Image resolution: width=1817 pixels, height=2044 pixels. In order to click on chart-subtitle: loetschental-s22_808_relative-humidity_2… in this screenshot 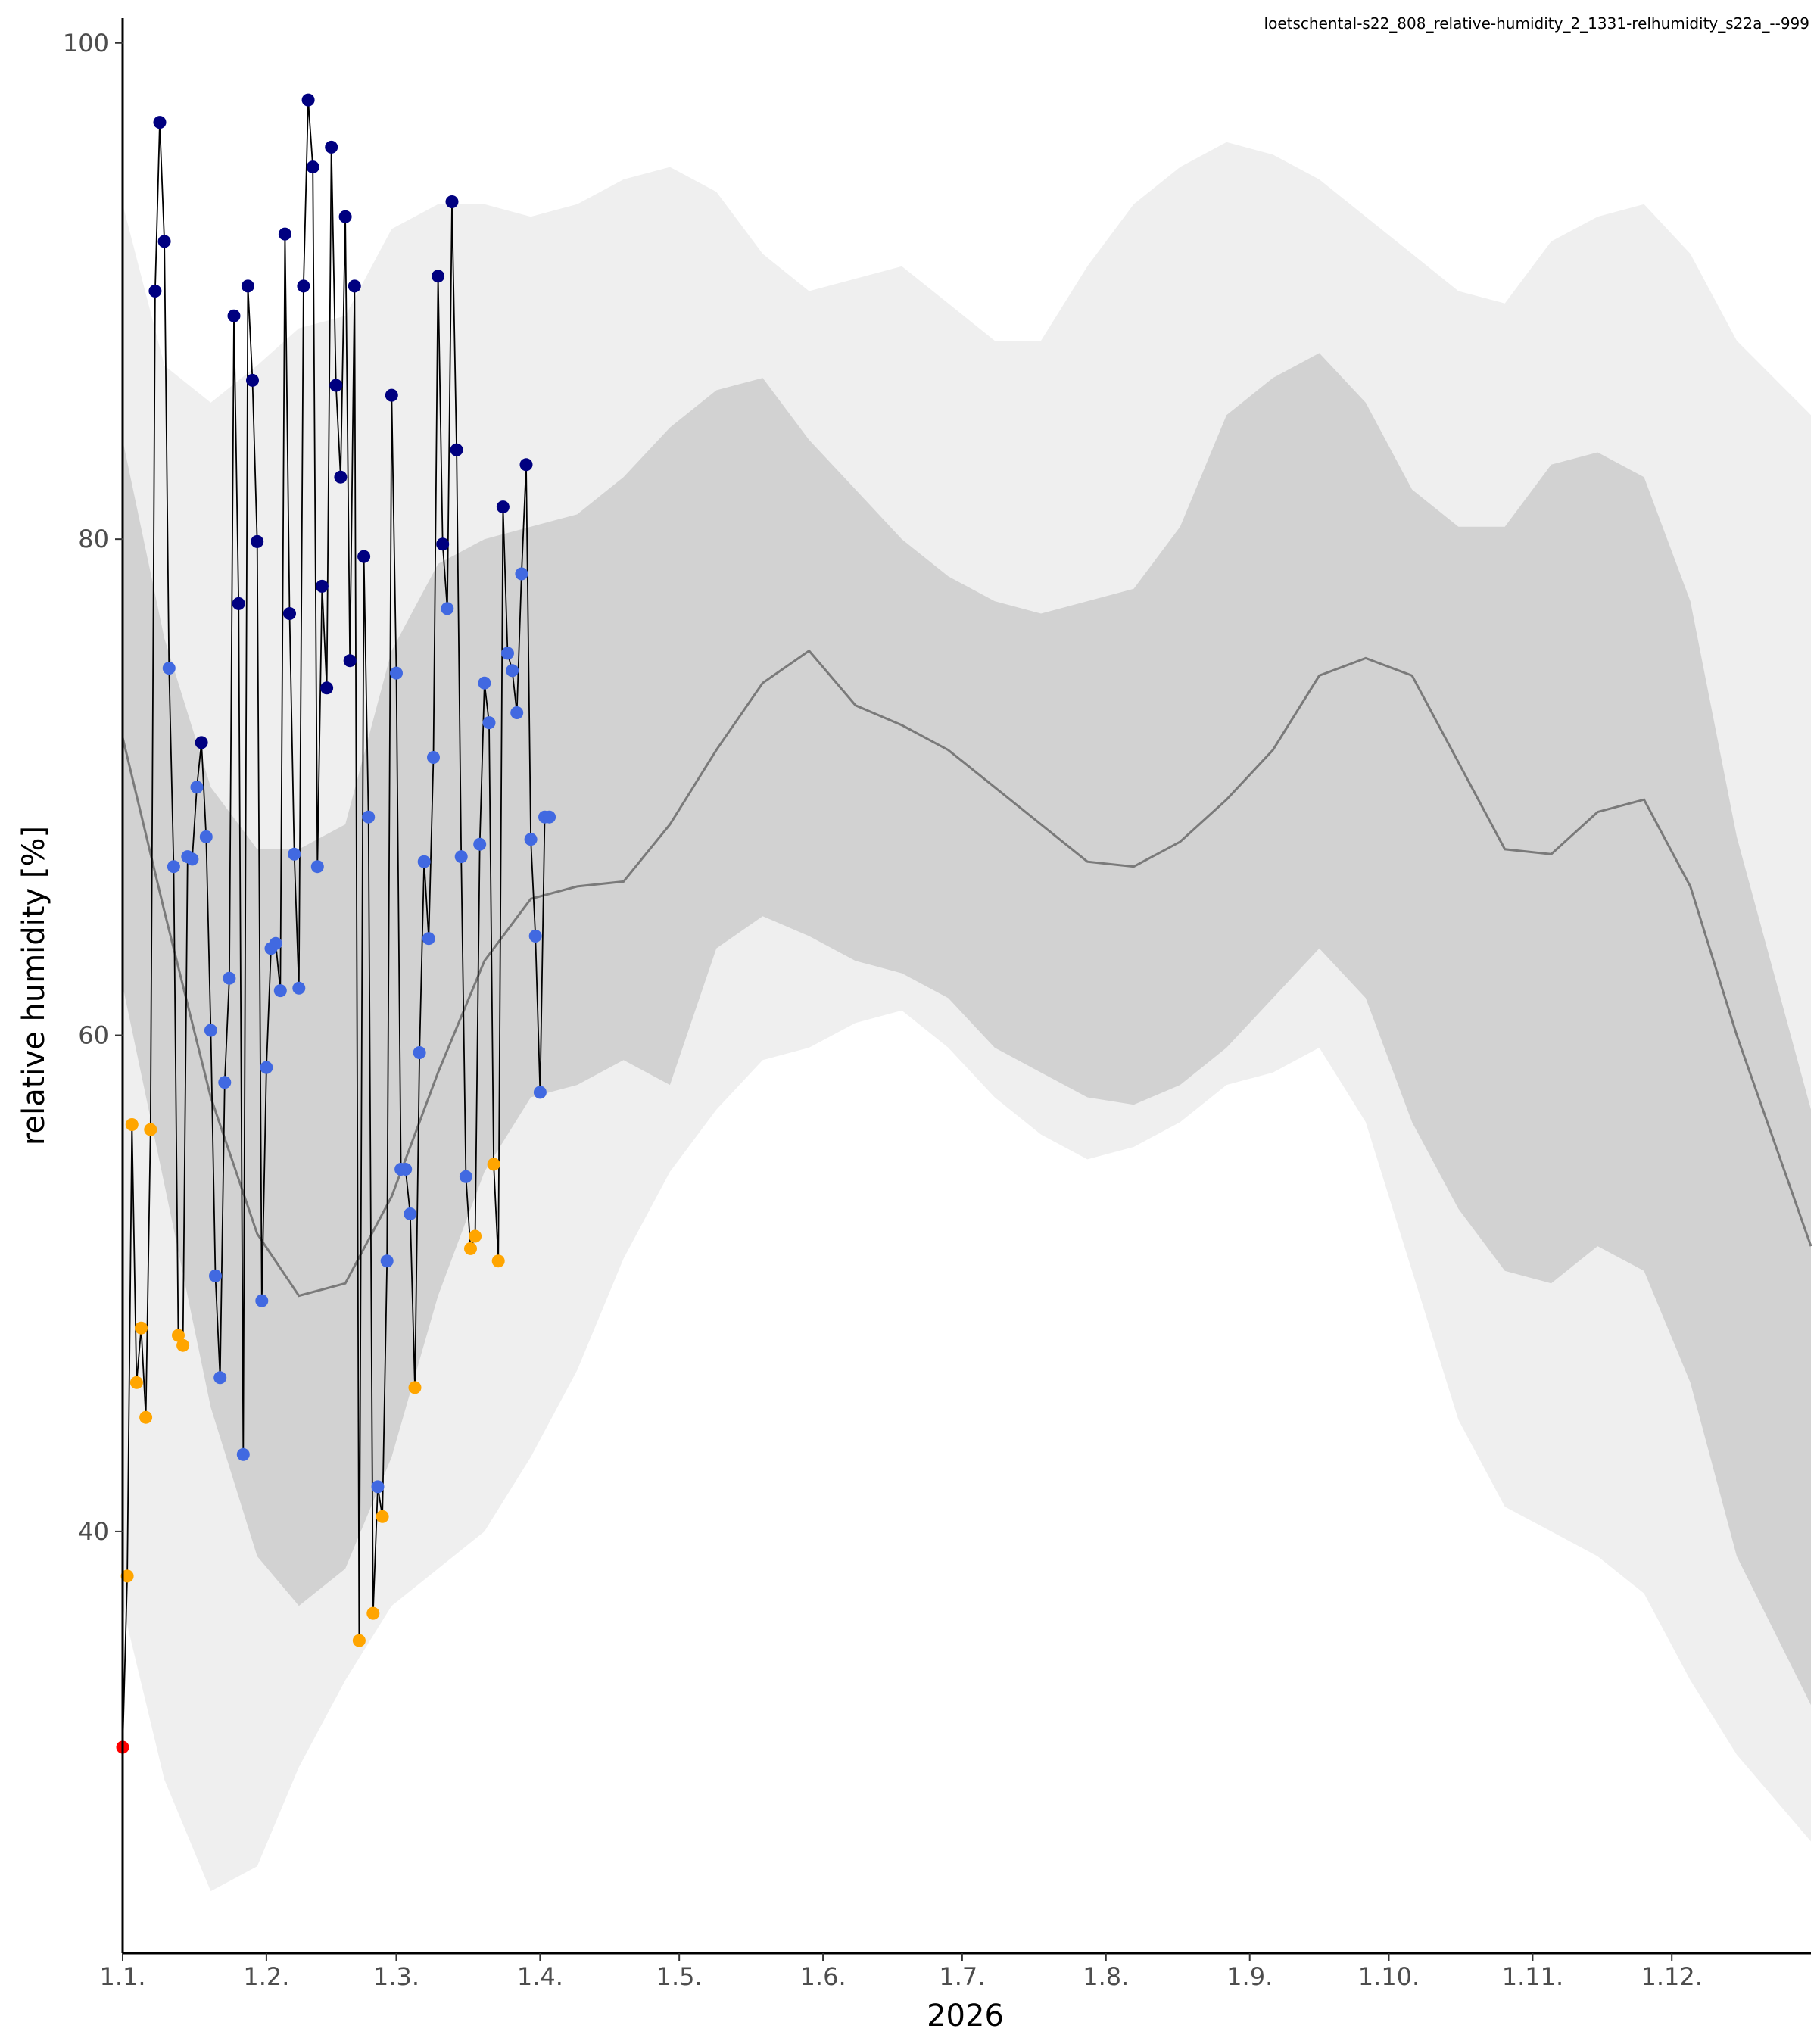, I will do `click(1536, 23)`.